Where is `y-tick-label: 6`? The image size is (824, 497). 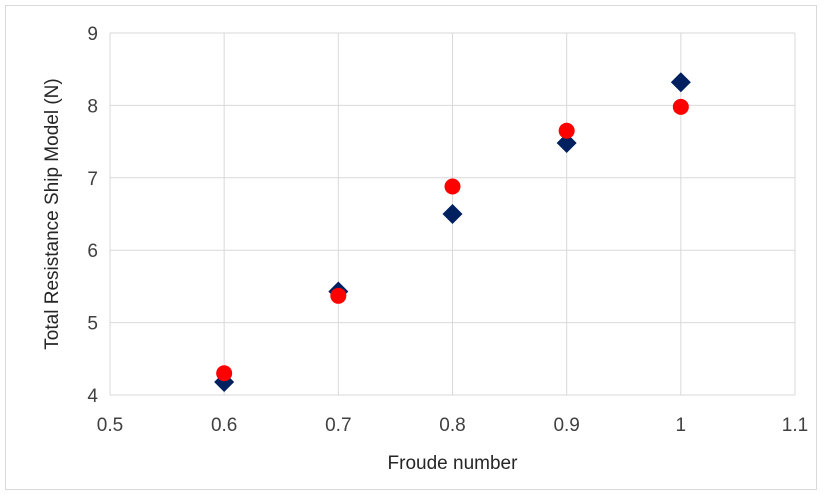
y-tick-label: 6 is located at coordinates (92, 251).